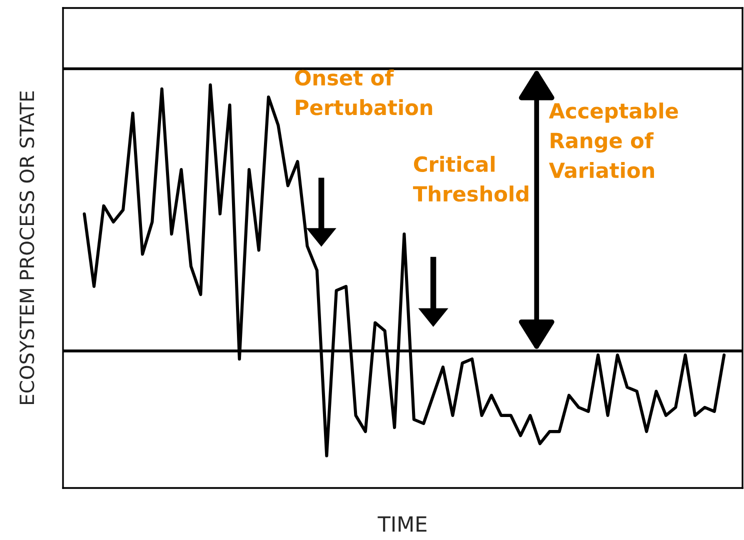 This screenshot has width=744, height=540. Describe the element at coordinates (613, 140) in the screenshot. I see `annotation: Acceptable Range of Variation` at that location.